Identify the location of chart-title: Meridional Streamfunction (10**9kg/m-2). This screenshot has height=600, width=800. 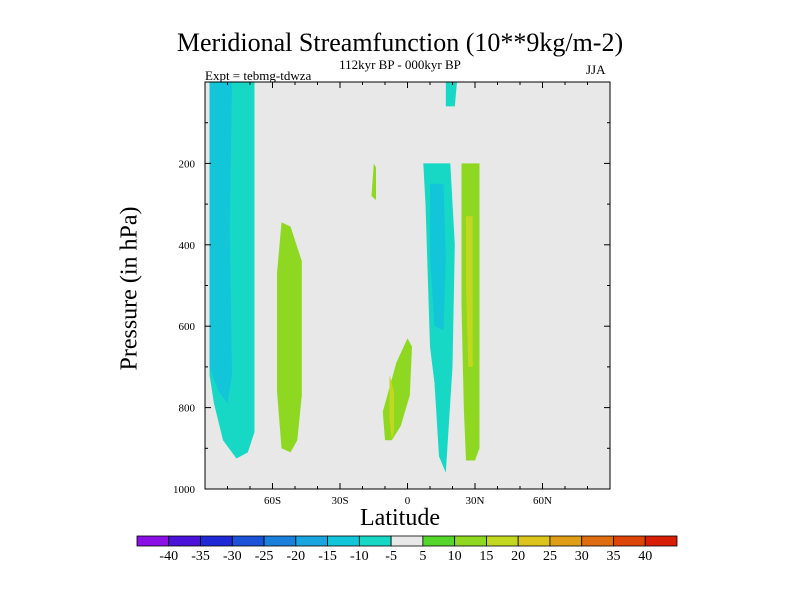
(400, 42).